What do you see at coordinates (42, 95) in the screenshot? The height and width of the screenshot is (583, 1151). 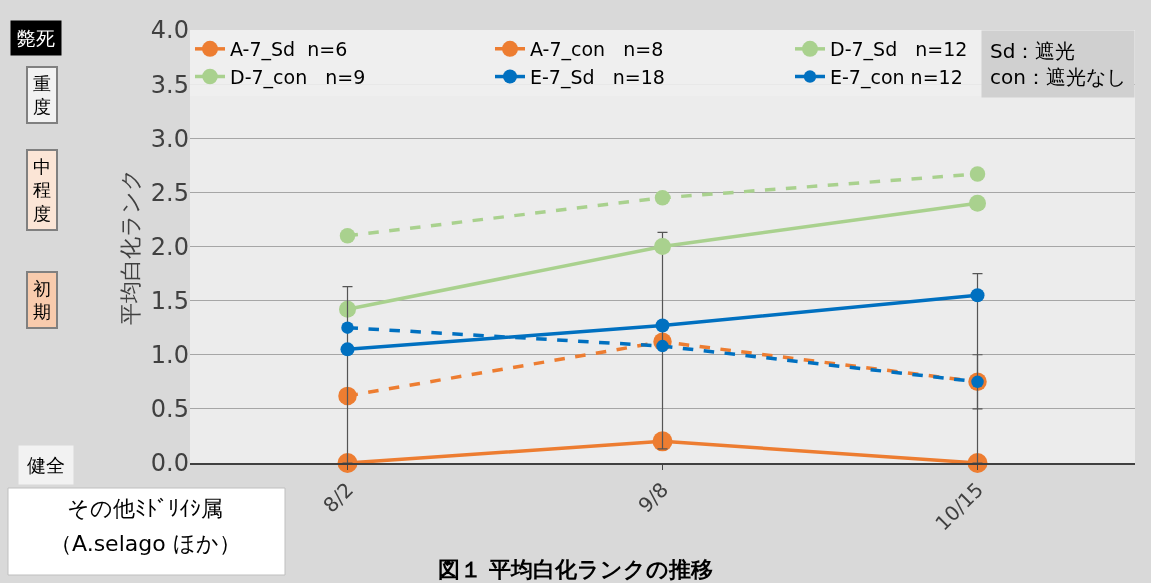 I see `text: 重度` at bounding box center [42, 95].